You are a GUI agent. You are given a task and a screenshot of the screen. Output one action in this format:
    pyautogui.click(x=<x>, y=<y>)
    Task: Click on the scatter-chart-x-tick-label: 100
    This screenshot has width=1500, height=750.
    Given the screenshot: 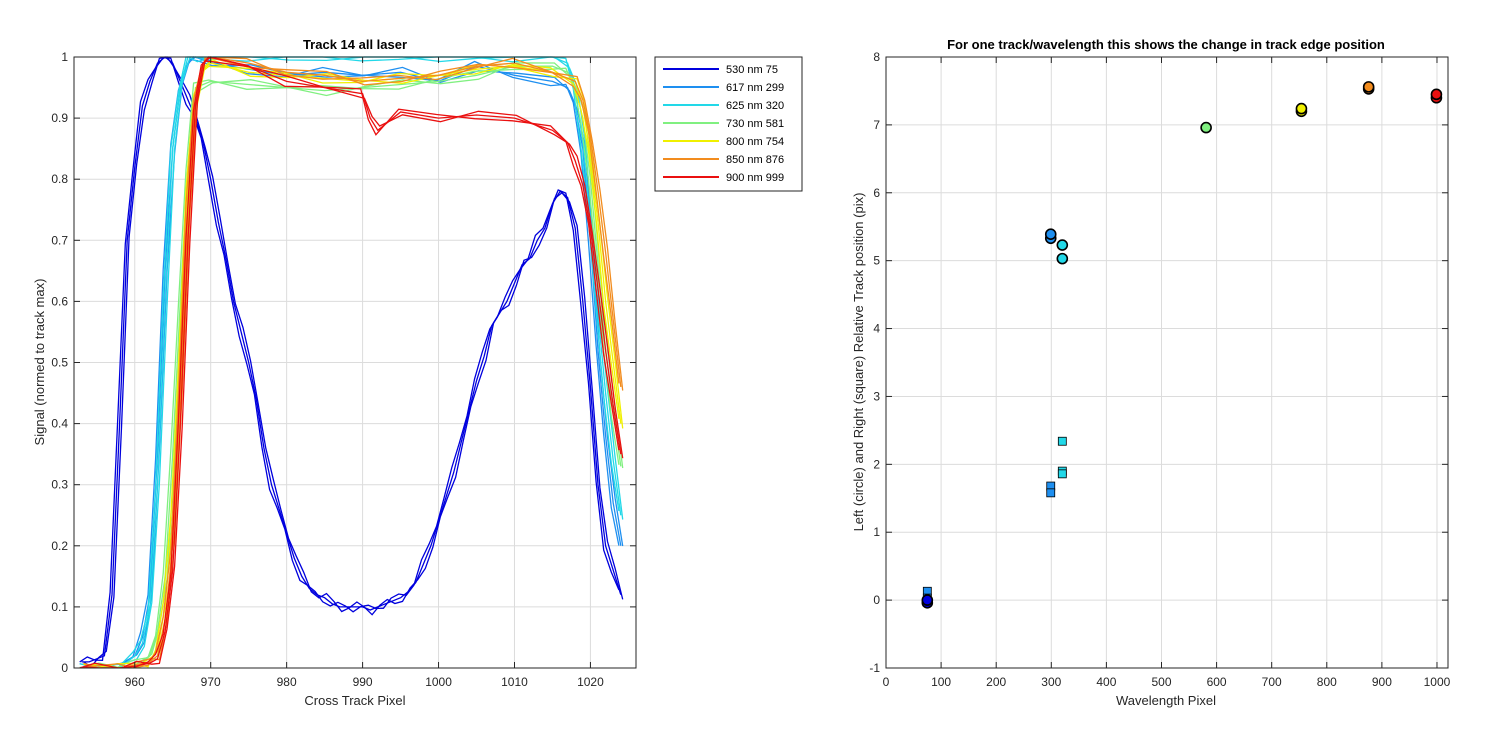 What is the action you would take?
    pyautogui.click(x=941, y=682)
    